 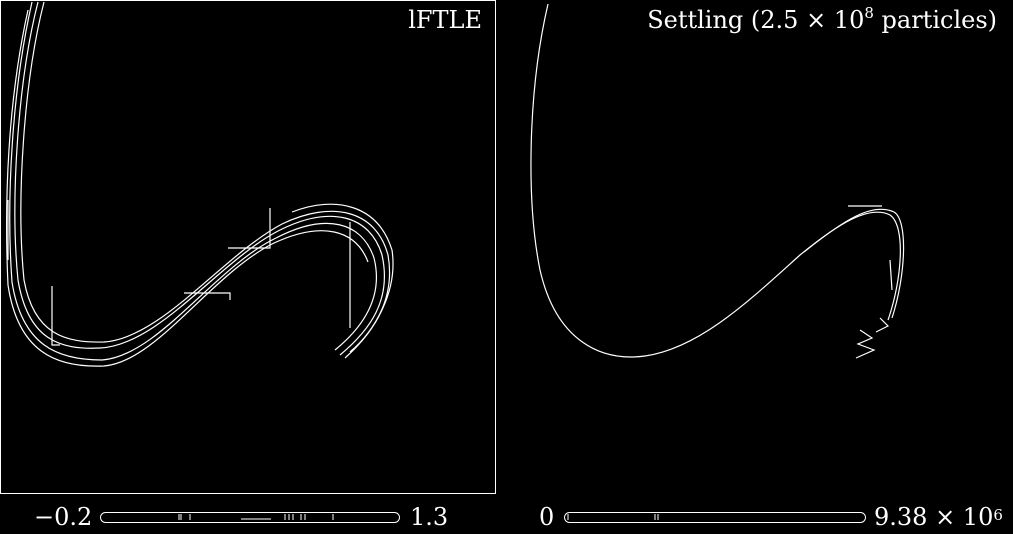 I want to click on settling-colorbar: 0 9.38 × 106, so click(x=771, y=517).